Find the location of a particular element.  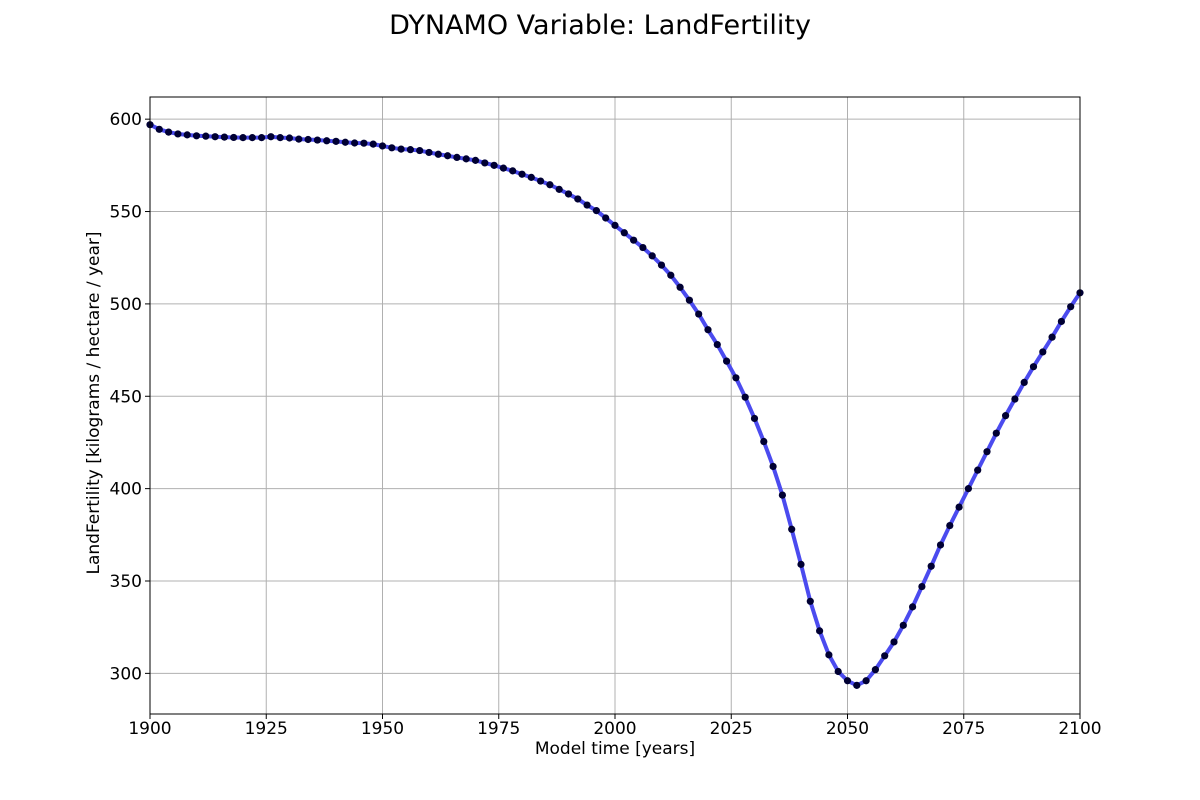

y-tick-label: 350 is located at coordinates (126, 582).